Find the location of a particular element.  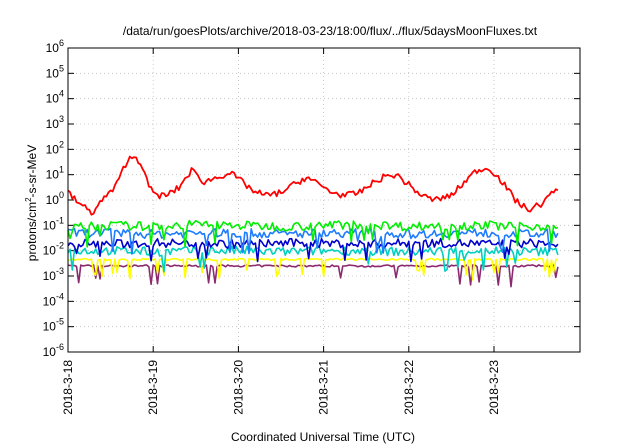

y-tick-label-exp: -3 is located at coordinates (60, 271).